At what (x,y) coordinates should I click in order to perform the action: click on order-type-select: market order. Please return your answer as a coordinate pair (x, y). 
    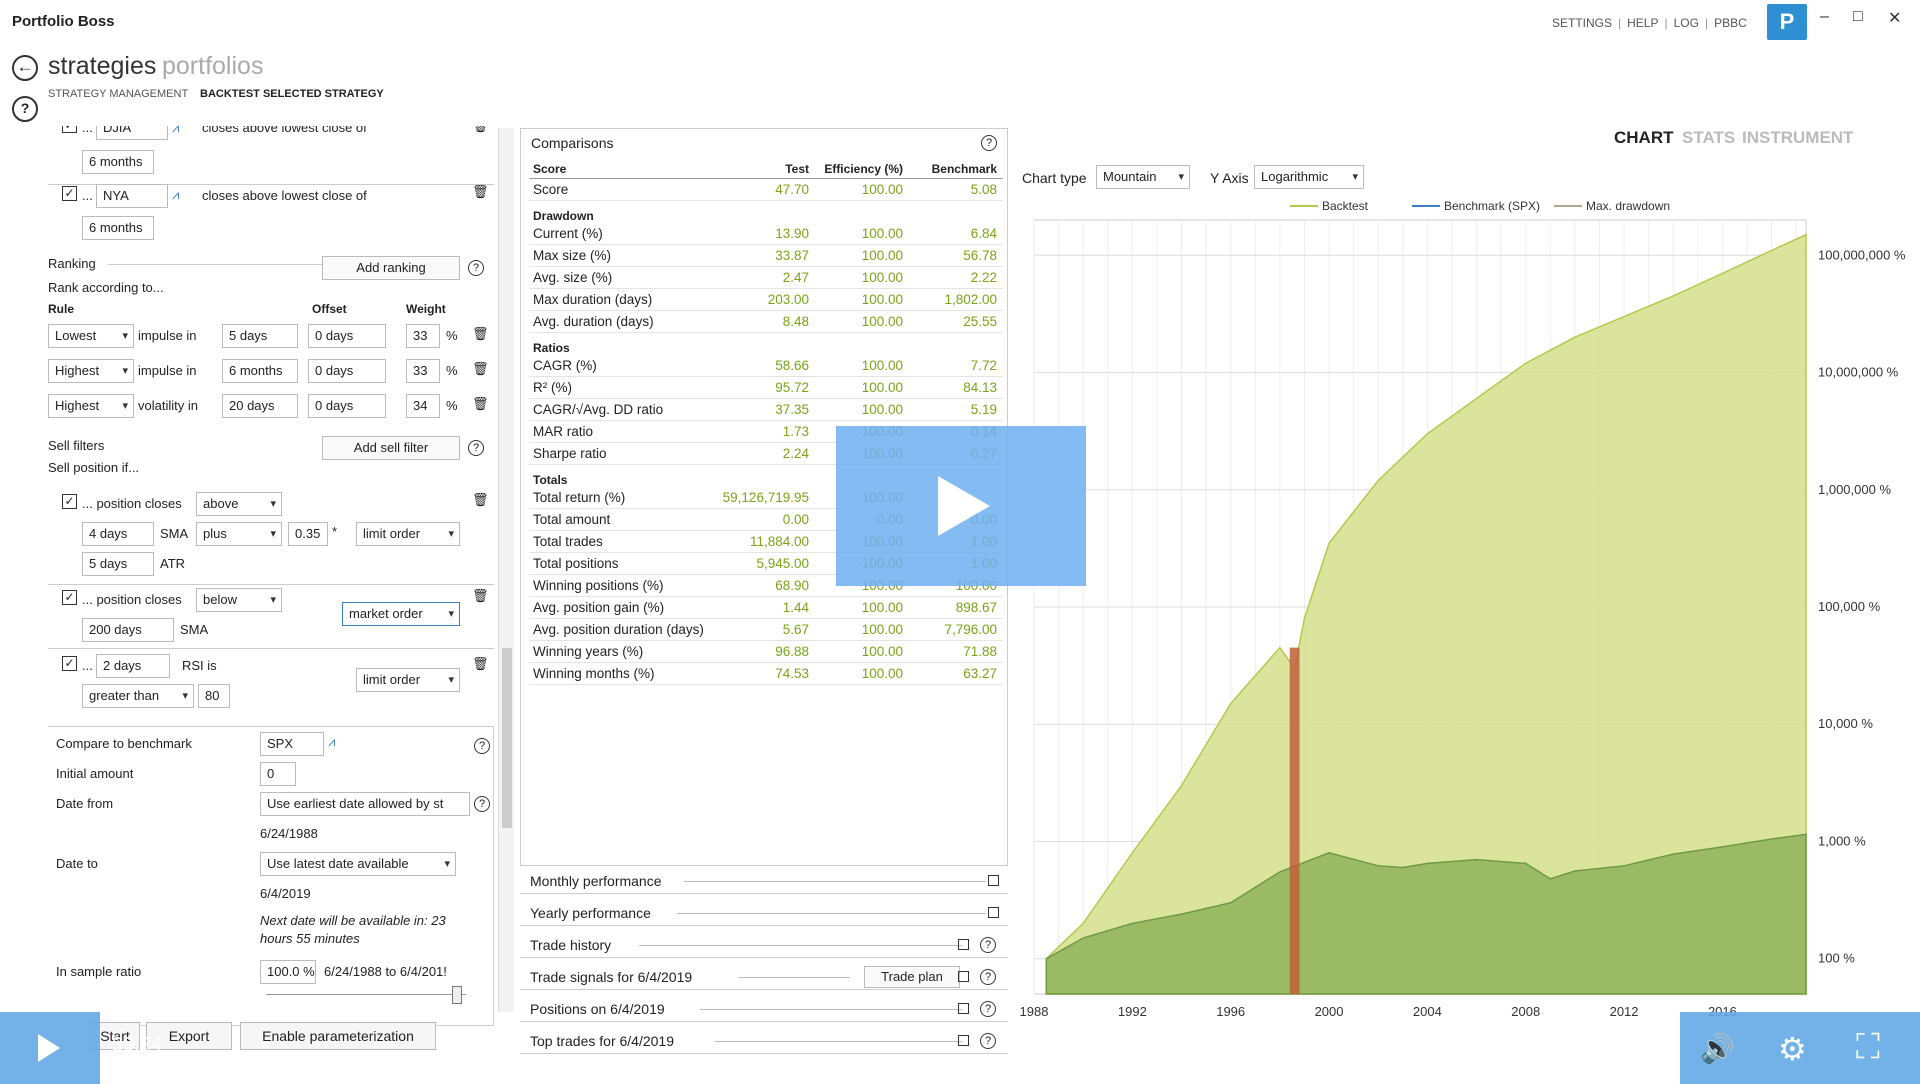
    Looking at the image, I should click on (401, 614).